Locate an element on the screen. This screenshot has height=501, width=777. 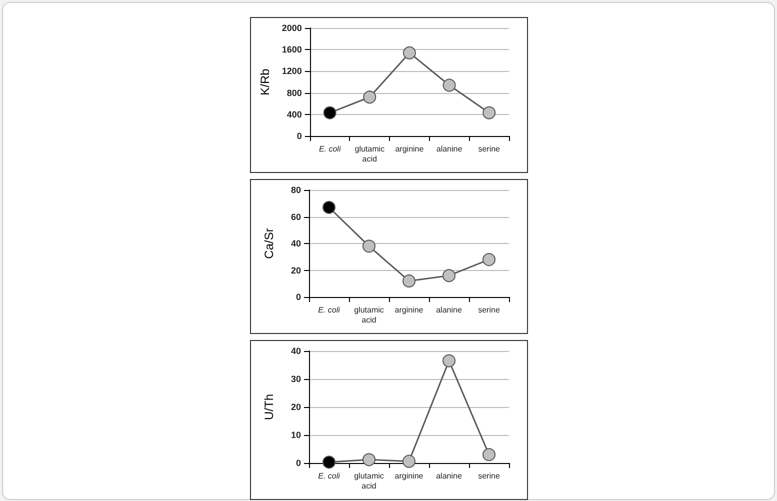
y-tick-label: 10 is located at coordinates (295, 435).